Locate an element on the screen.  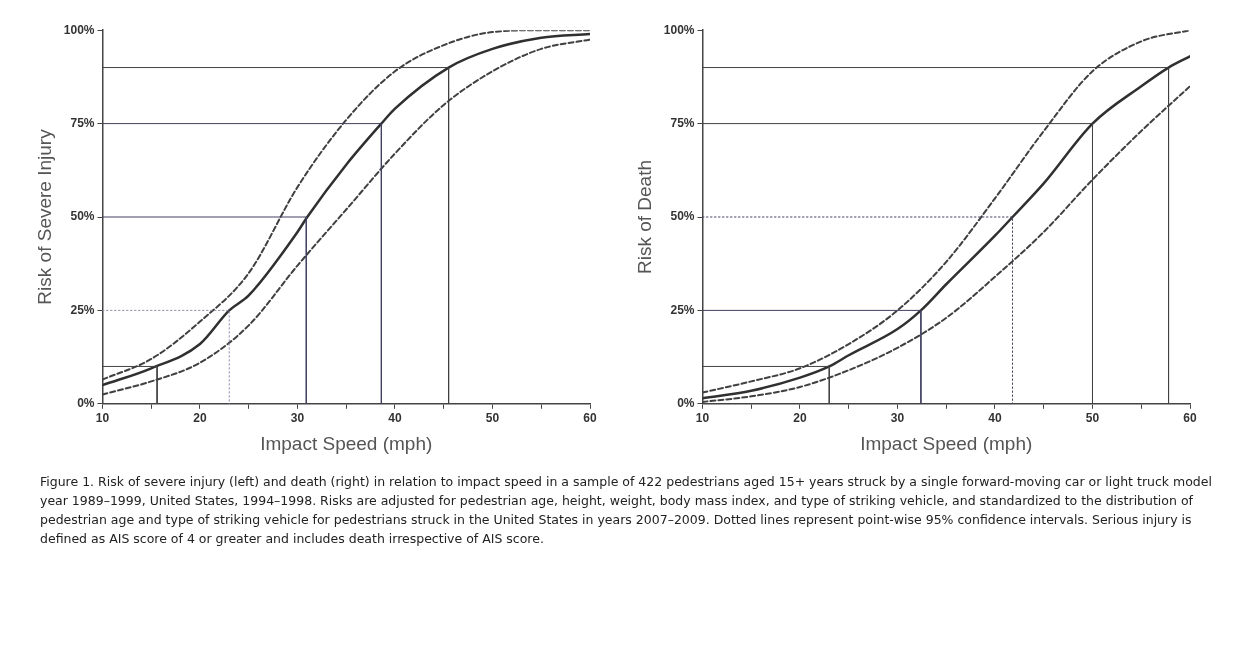
y-axis-title: Risk of Severe Injury is located at coordinates (44, 216).